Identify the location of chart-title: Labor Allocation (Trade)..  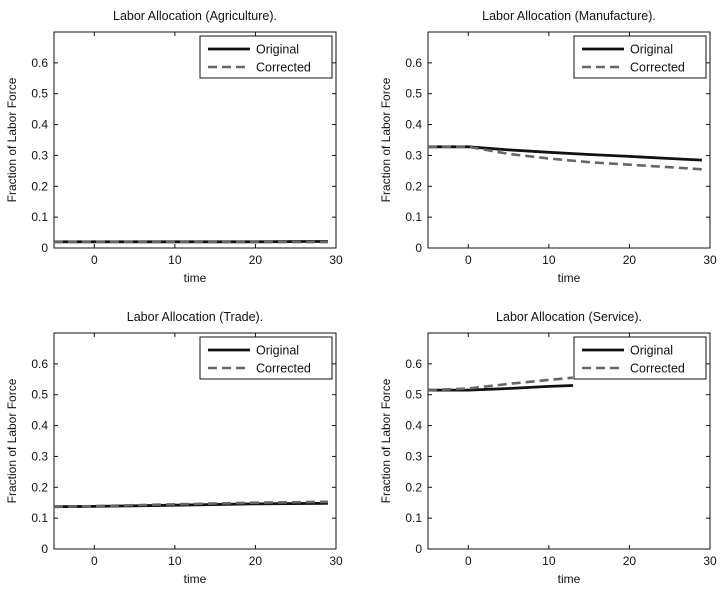
(195, 317).